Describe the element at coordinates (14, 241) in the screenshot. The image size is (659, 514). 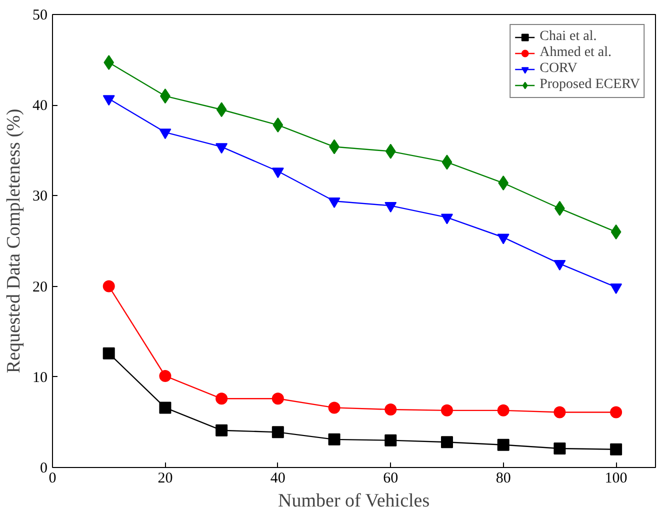
I see `y-axis-title: Requested Data Completeness (%)` at that location.